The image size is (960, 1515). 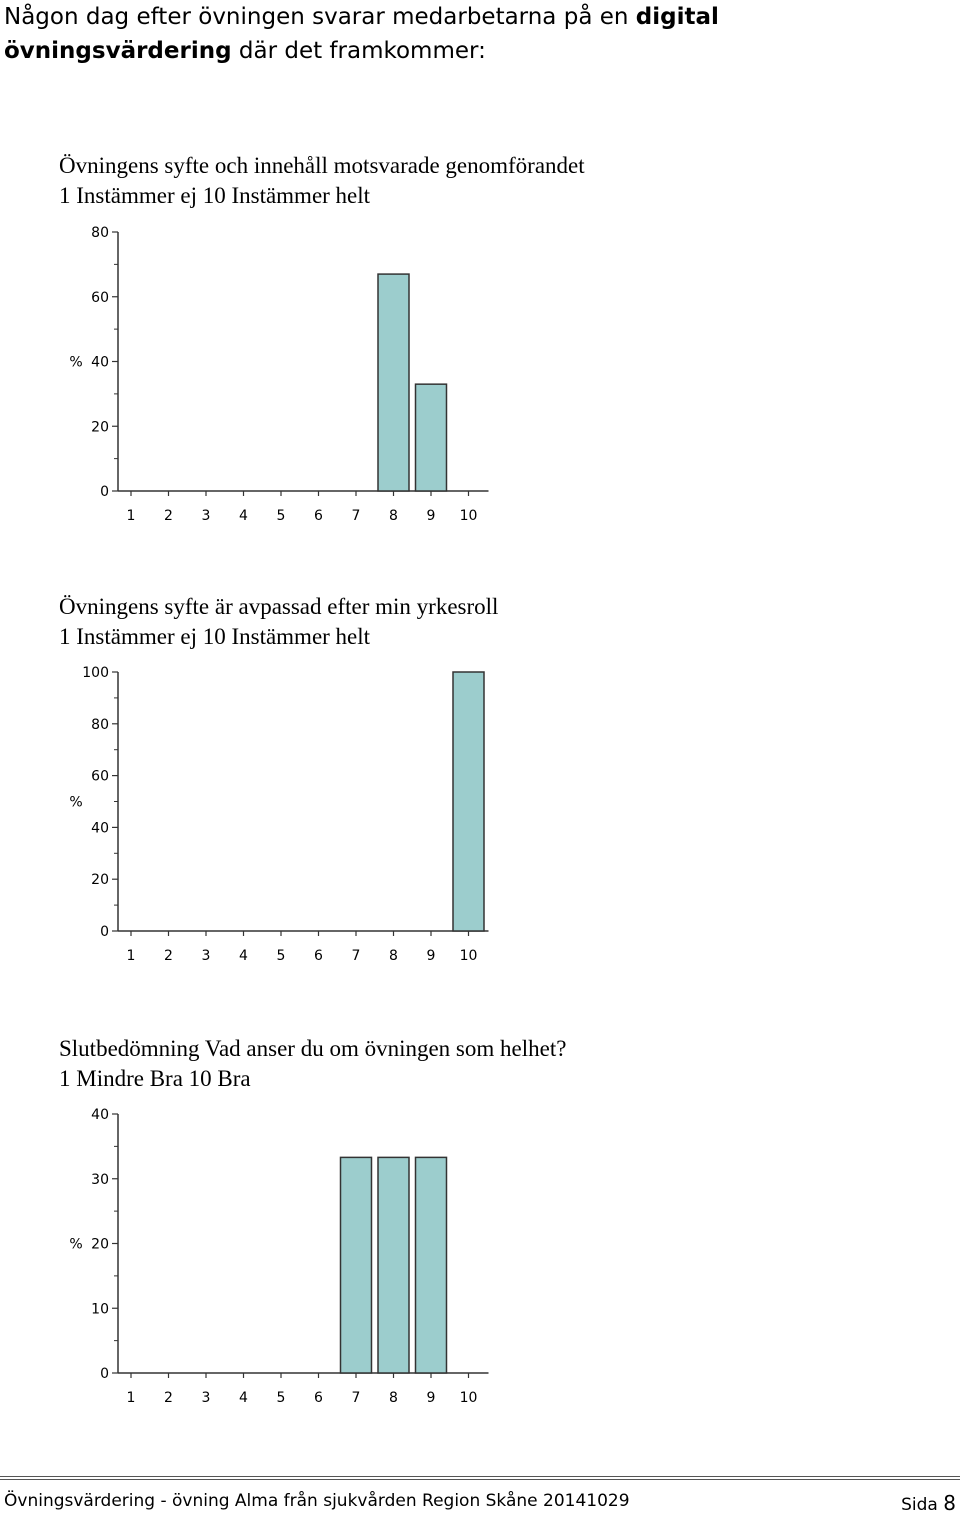 I want to click on question-1-scale: 1 Instämmer ej 10 Instämmer helt, so click(x=215, y=195).